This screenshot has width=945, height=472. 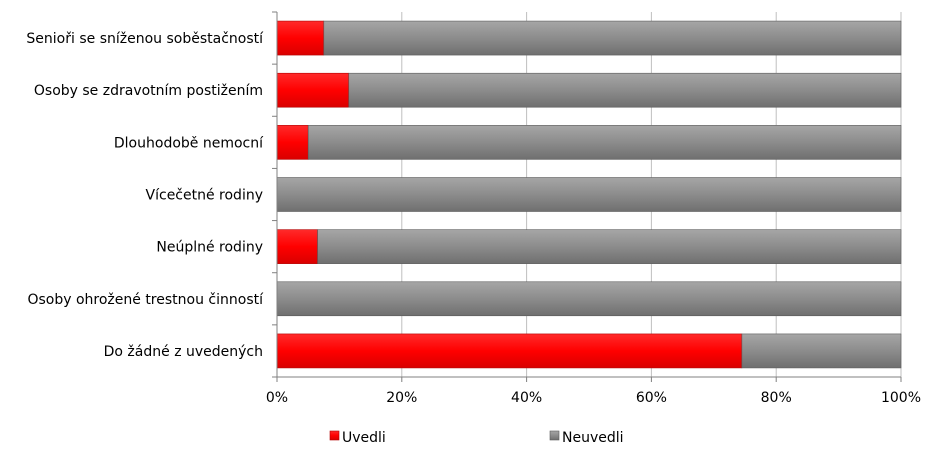 What do you see at coordinates (364, 438) in the screenshot?
I see `legend-label: Uvedli` at bounding box center [364, 438].